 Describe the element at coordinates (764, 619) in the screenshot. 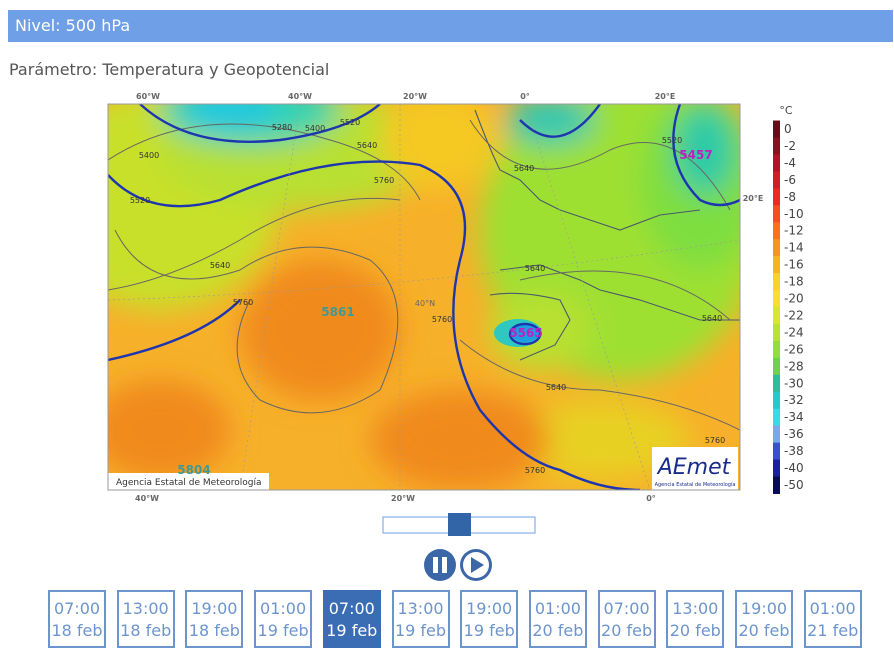

I see `time-button: 19:00 20 feb` at that location.